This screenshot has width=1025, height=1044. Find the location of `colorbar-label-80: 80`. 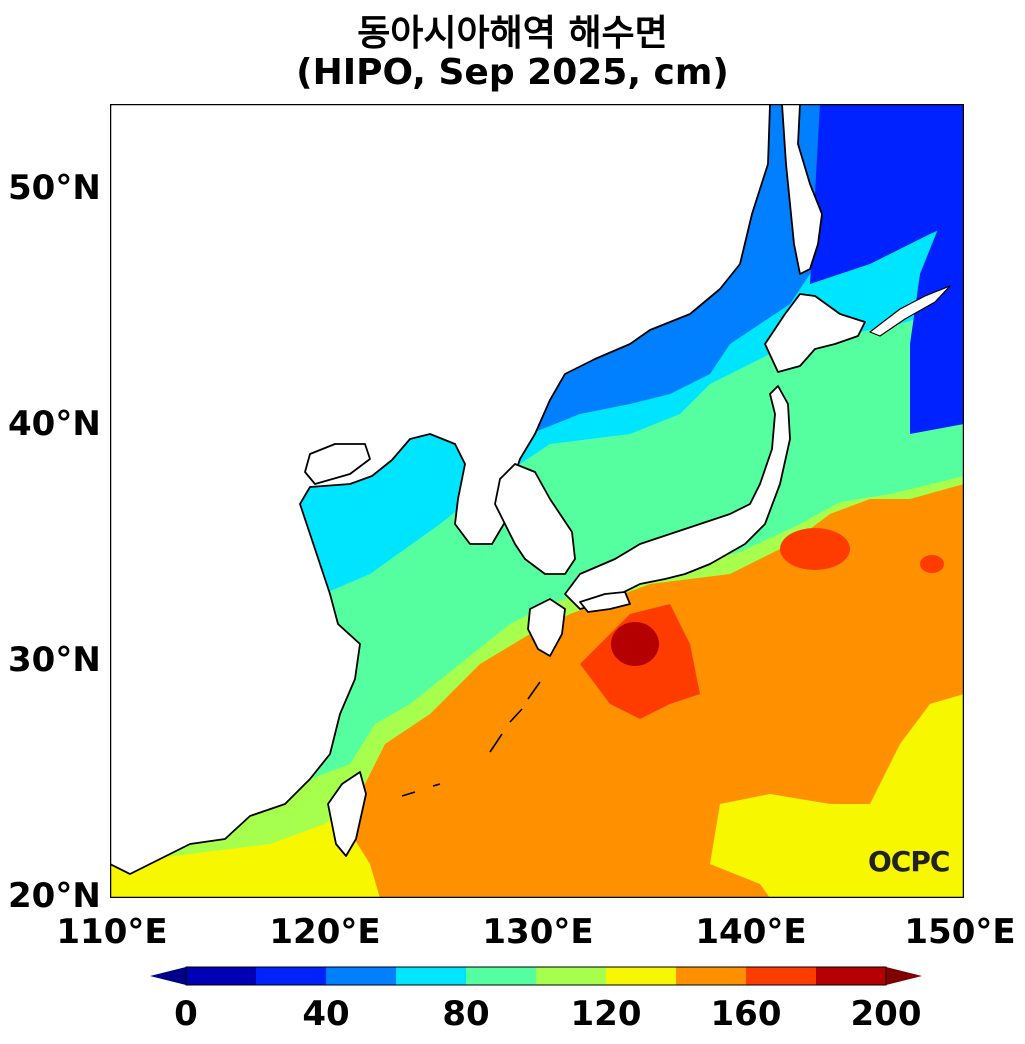

colorbar-label-80: 80 is located at coordinates (466, 1014).